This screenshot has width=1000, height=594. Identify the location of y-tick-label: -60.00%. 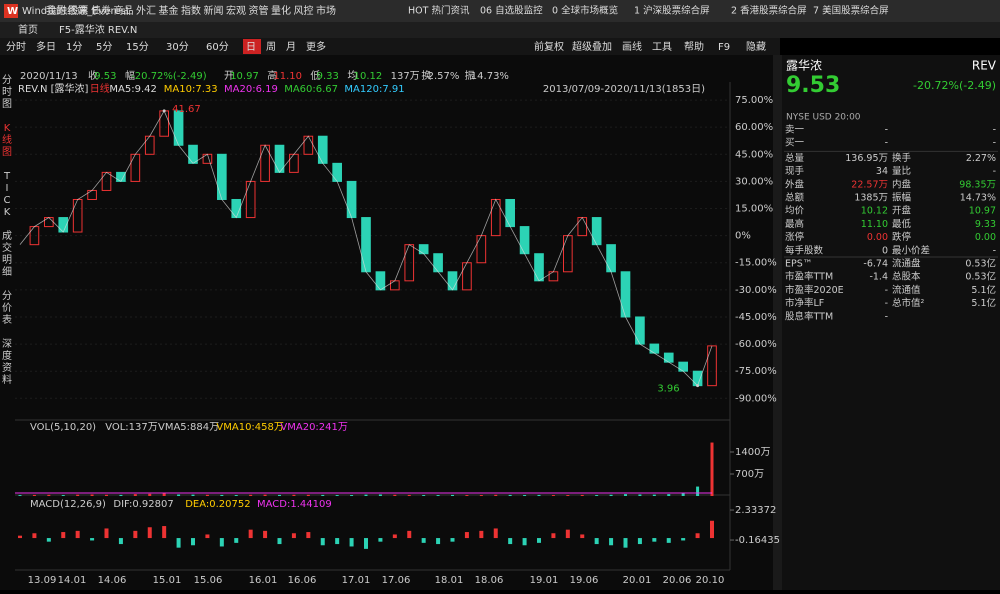
(756, 344).